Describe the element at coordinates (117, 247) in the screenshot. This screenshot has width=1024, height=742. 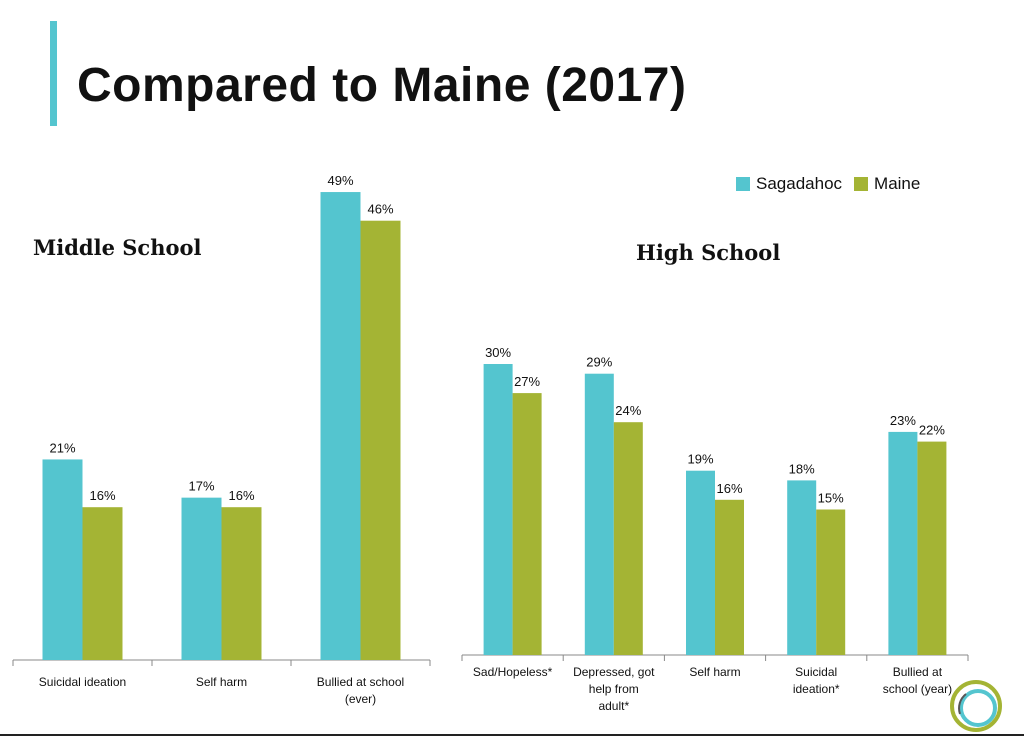
I see `middle-school-title: Middle School` at that location.